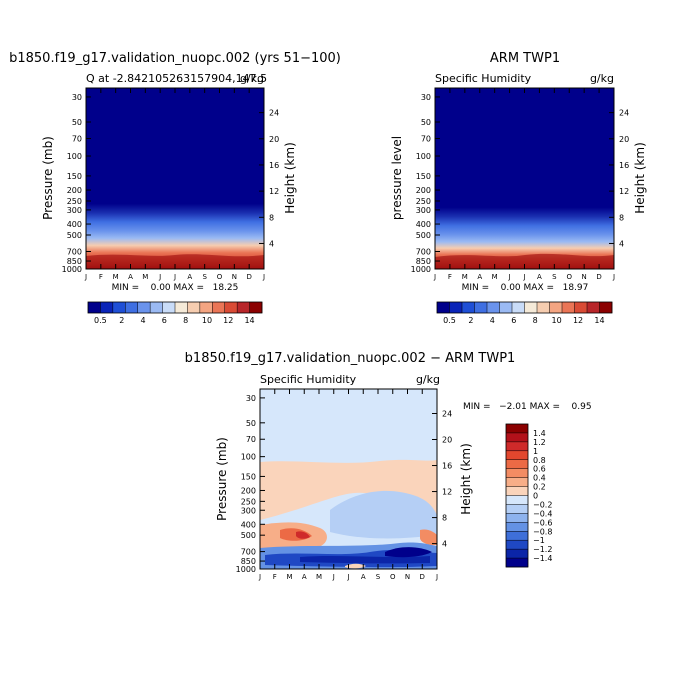 This screenshot has height=700, width=700. What do you see at coordinates (624, 113) in the screenshot?
I see `height-tick-label: 24` at bounding box center [624, 113].